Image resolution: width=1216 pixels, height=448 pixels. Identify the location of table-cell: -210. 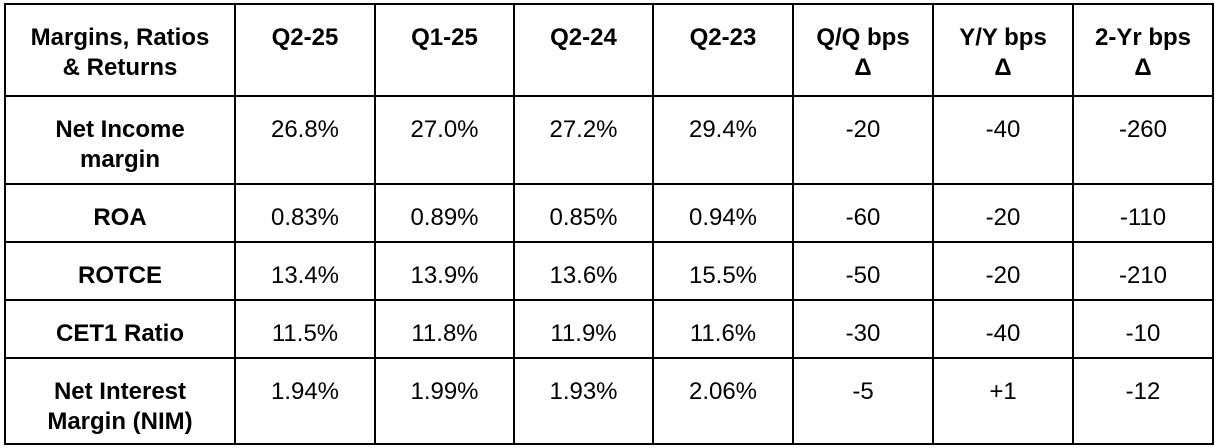
(1143, 271).